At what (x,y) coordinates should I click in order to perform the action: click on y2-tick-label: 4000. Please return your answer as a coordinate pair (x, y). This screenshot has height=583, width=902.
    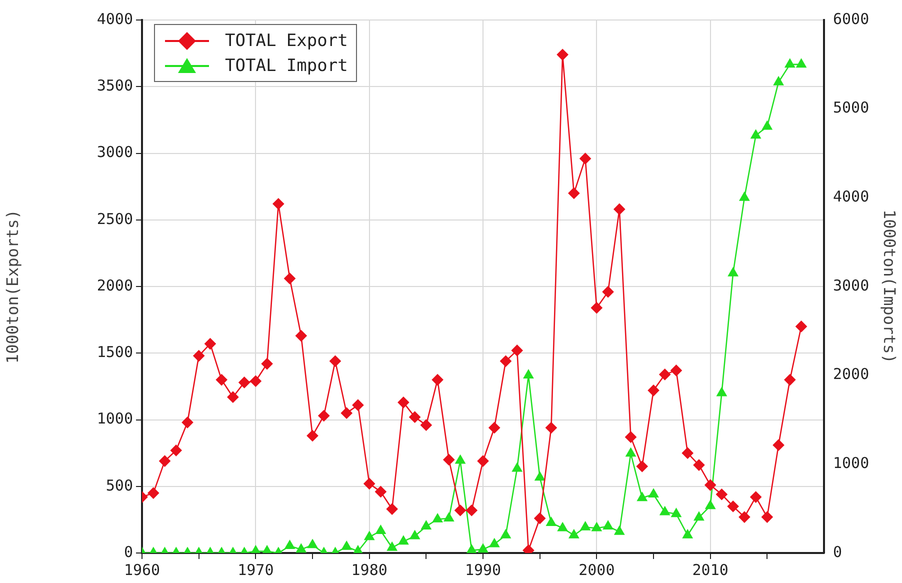
    Looking at the image, I should click on (851, 197).